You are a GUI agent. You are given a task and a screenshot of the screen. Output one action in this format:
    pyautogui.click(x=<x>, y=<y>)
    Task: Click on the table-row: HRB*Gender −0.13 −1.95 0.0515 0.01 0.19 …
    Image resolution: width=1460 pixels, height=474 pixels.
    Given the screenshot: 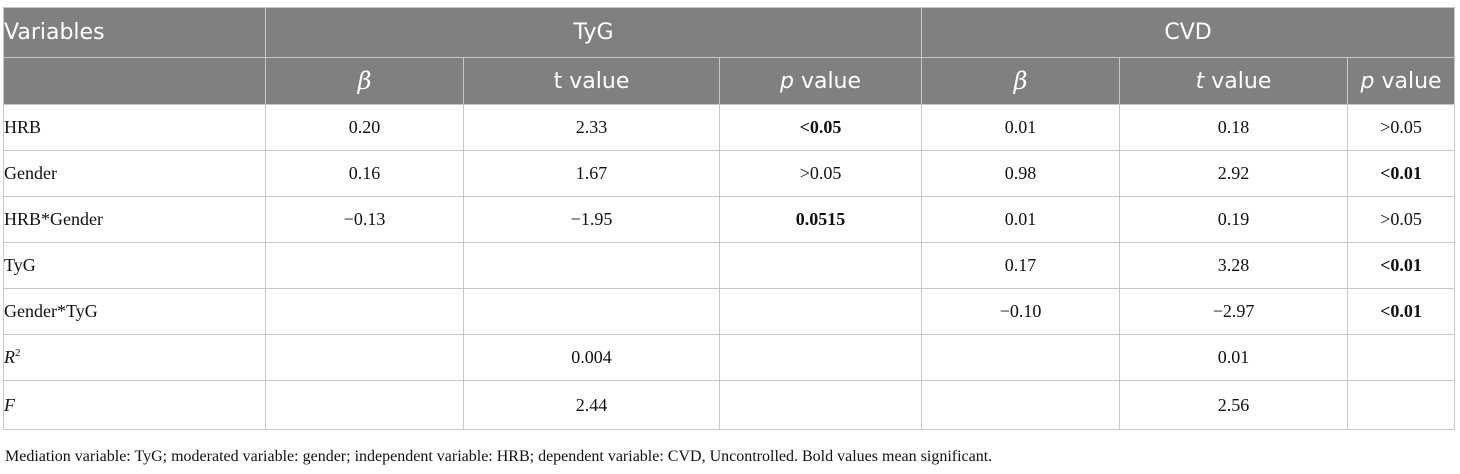 What is the action you would take?
    pyautogui.click(x=729, y=219)
    